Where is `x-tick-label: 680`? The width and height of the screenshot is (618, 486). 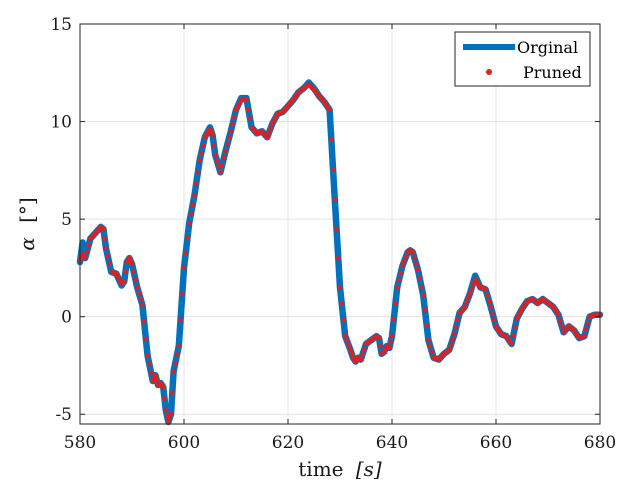 x-tick-label: 680 is located at coordinates (600, 443).